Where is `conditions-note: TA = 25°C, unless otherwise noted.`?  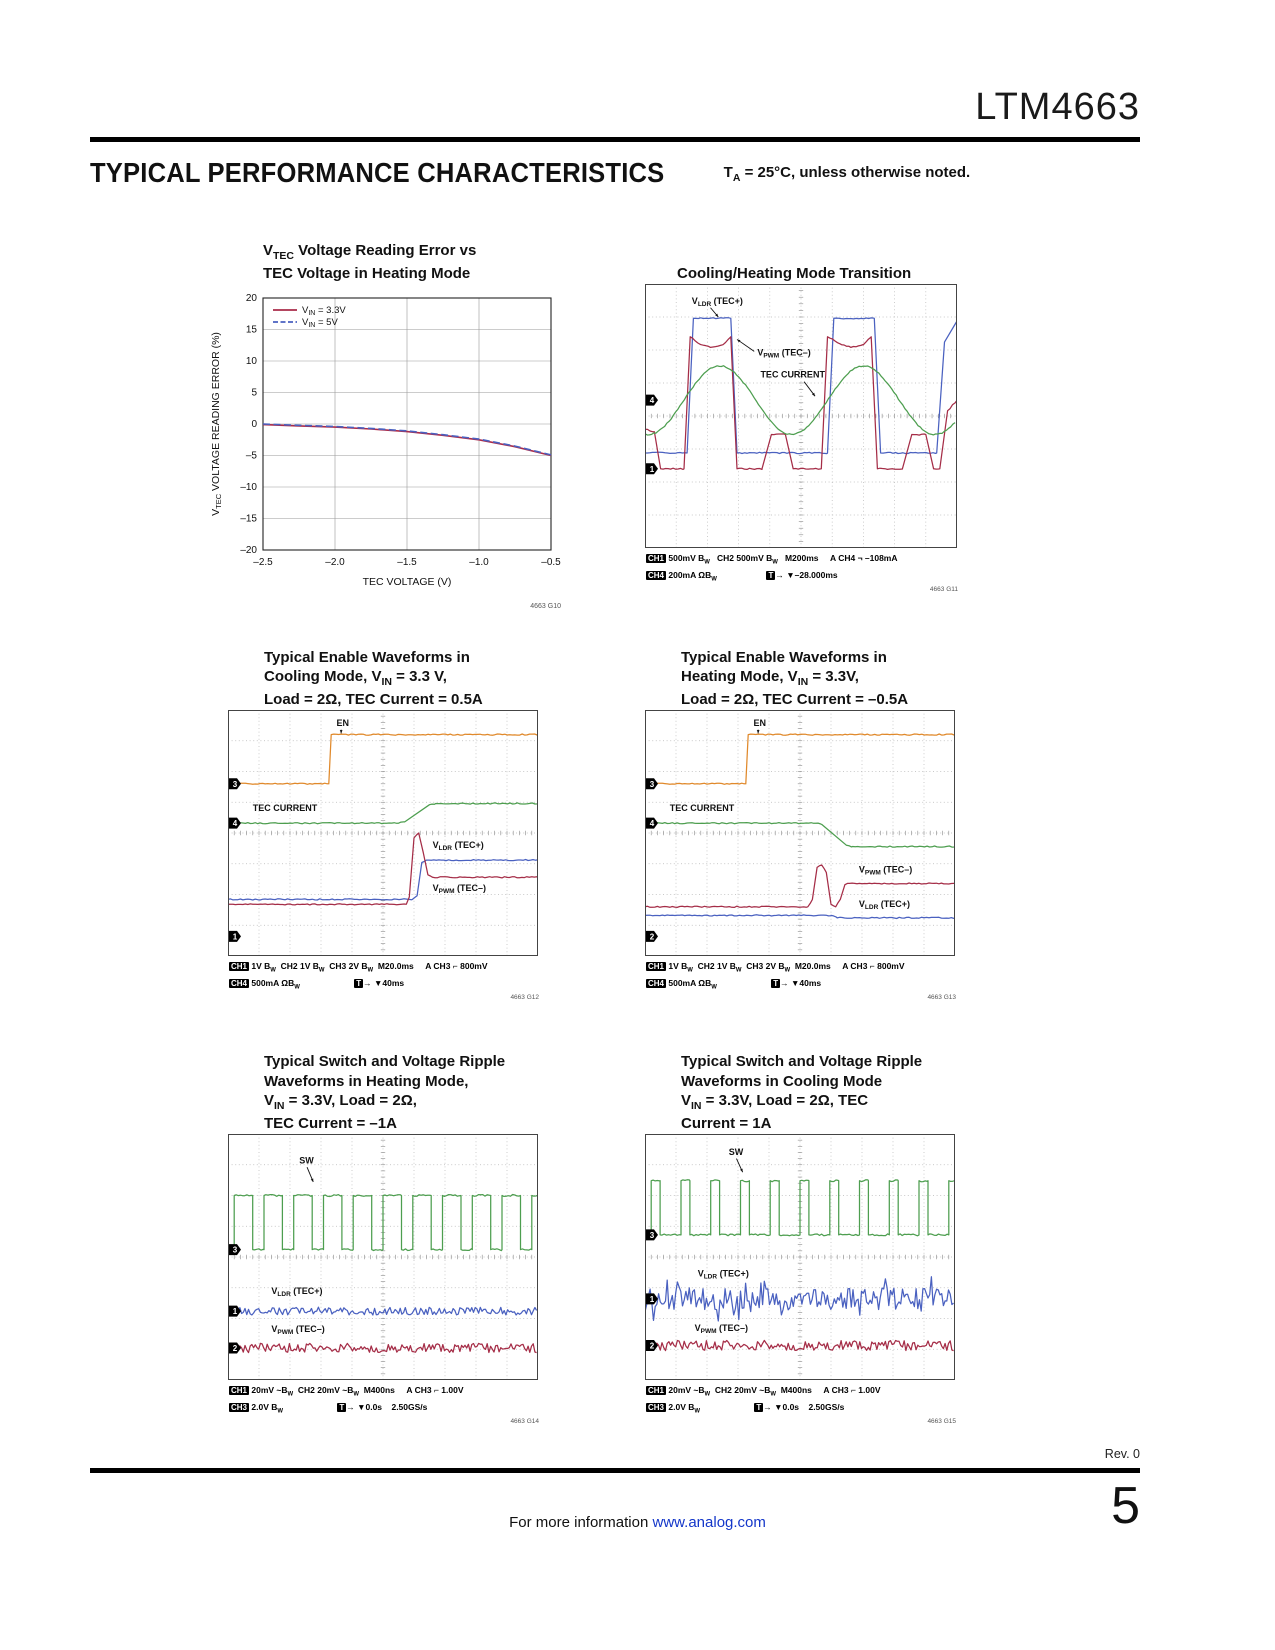
conditions-note: TA = 25°C, unless otherwise noted. is located at coordinates (847, 174).